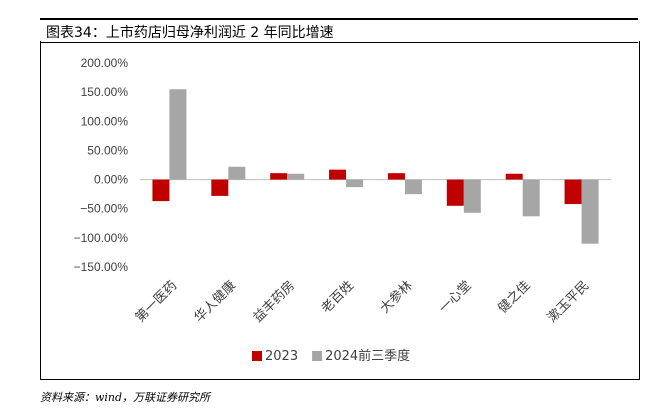 This screenshot has height=415, width=666. What do you see at coordinates (367, 356) in the screenshot?
I see `legend-label: 2024前三季度` at bounding box center [367, 356].